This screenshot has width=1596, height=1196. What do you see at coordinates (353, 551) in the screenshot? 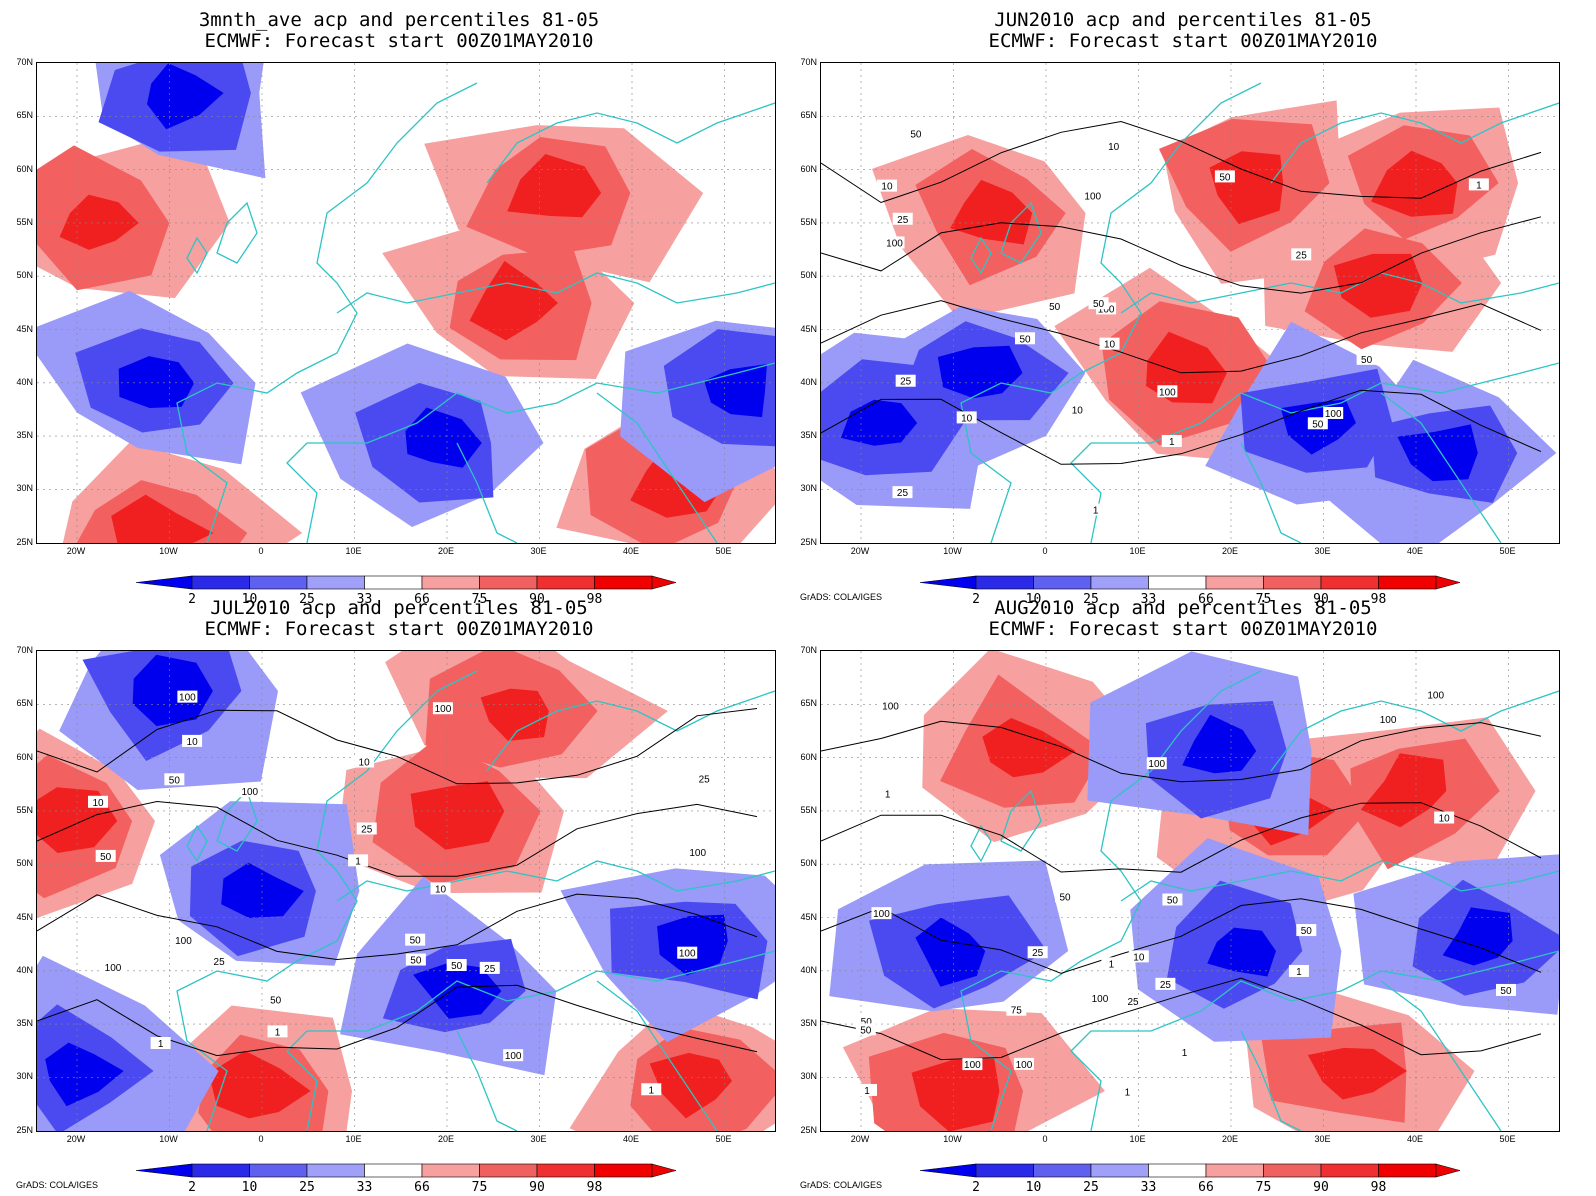
I see `lon-label: 10E` at bounding box center [353, 551].